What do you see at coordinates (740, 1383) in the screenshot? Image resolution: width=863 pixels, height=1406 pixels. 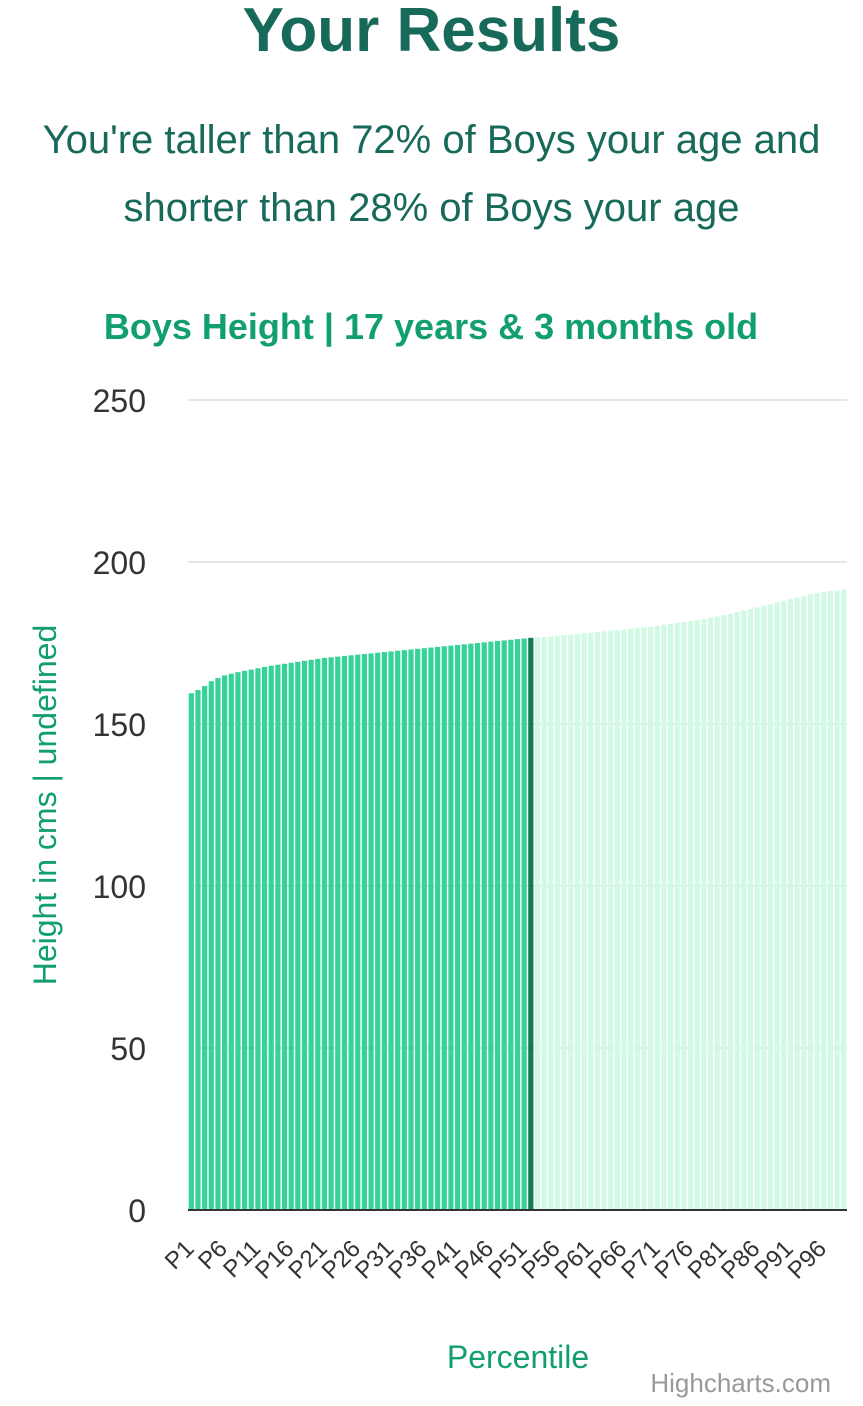 I see `highcharts-credit: Highcharts.com` at bounding box center [740, 1383].